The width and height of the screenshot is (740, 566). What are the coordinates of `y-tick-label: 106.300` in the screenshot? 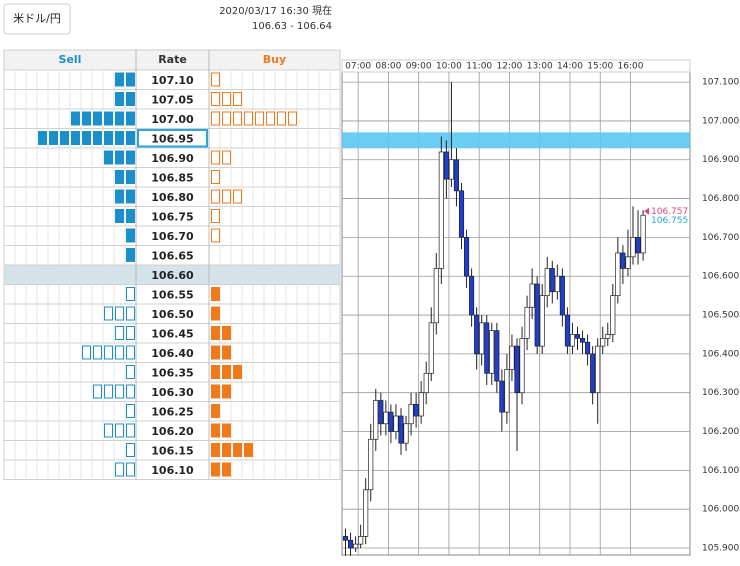 It's located at (720, 393).